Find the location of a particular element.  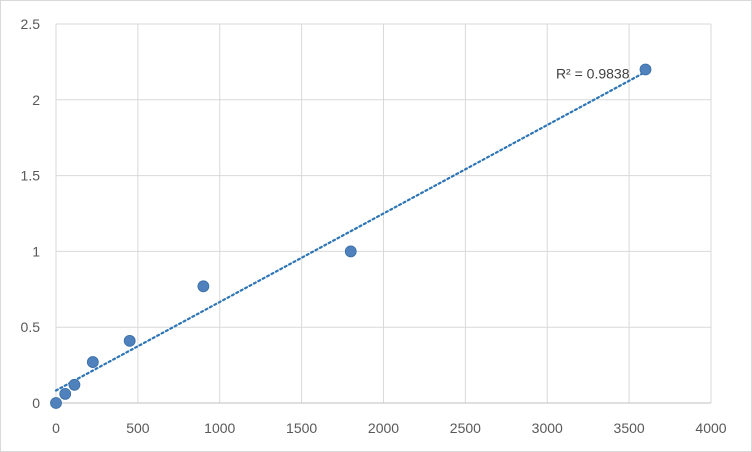

x-axis-ticks: 0 500 1000 1500 2000 2500 3000 3500 4000 is located at coordinates (389, 428).